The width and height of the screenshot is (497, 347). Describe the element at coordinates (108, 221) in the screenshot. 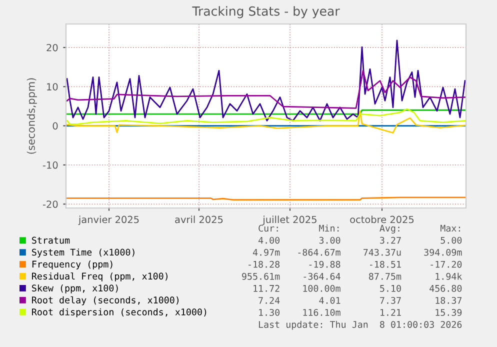

I see `x-tick-label: janvier 2025` at that location.